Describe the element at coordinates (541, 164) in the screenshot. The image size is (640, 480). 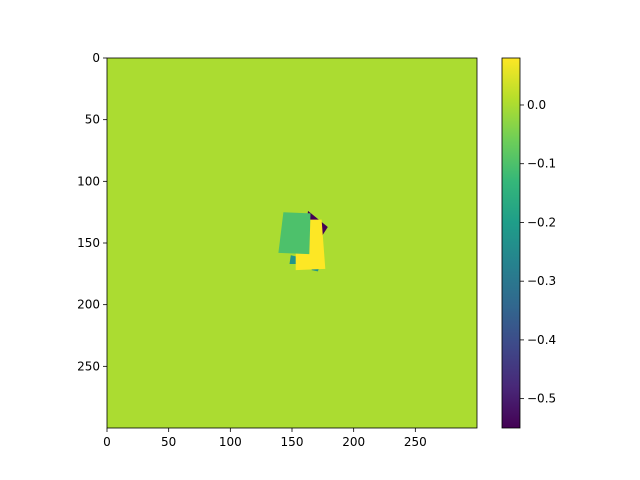
I see `colorbar-tick-label: −0.1` at that location.